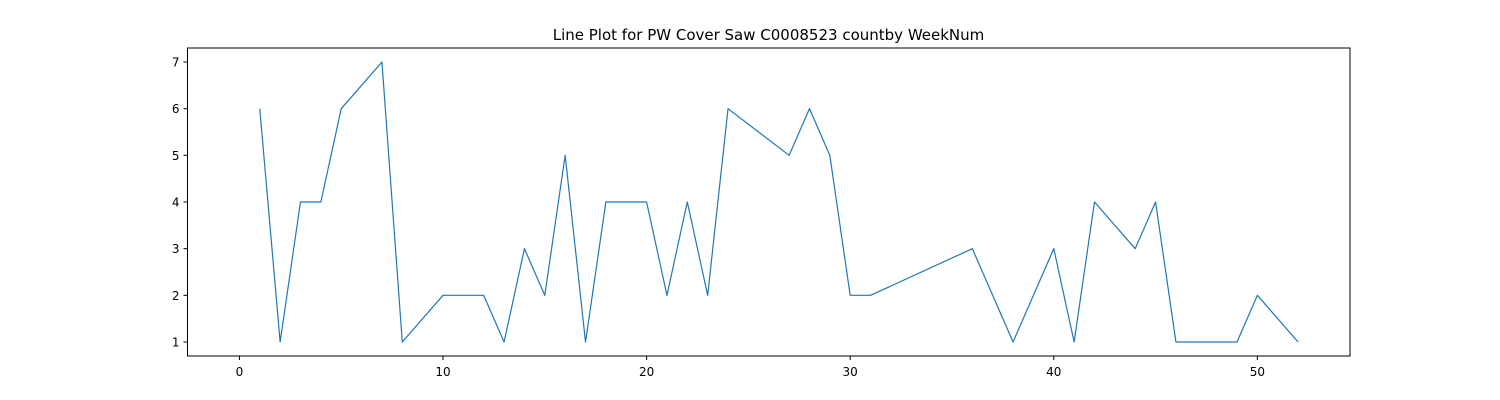 This screenshot has width=1500, height=400. I want to click on y-tick-label: 4, so click(176, 203).